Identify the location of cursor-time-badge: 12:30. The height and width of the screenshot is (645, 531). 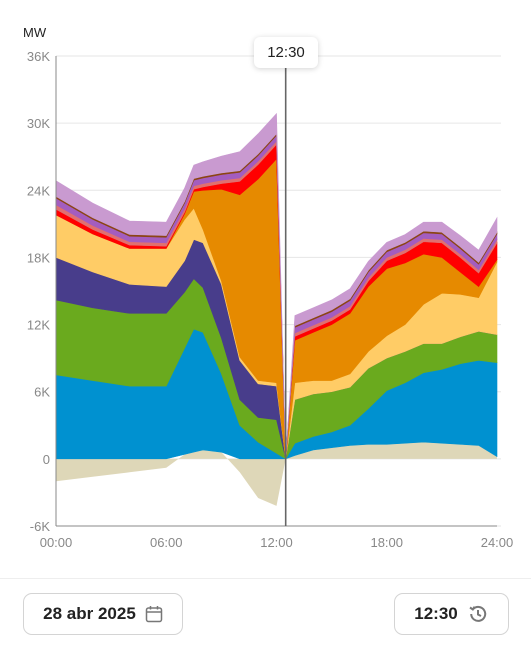
(286, 52).